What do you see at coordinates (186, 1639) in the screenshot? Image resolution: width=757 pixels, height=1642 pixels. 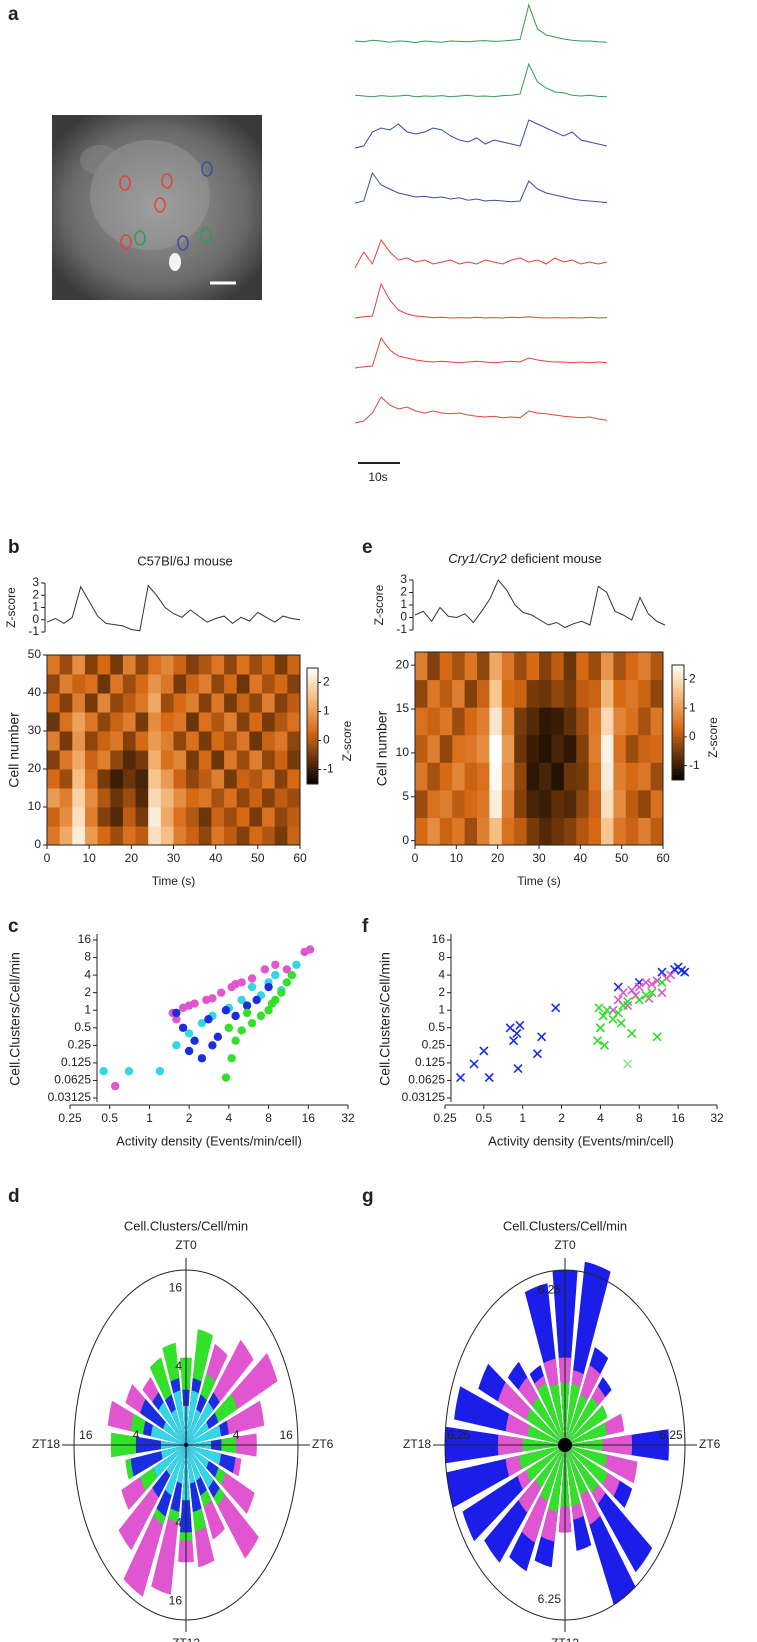 I see `angle-label: ZT12` at bounding box center [186, 1639].